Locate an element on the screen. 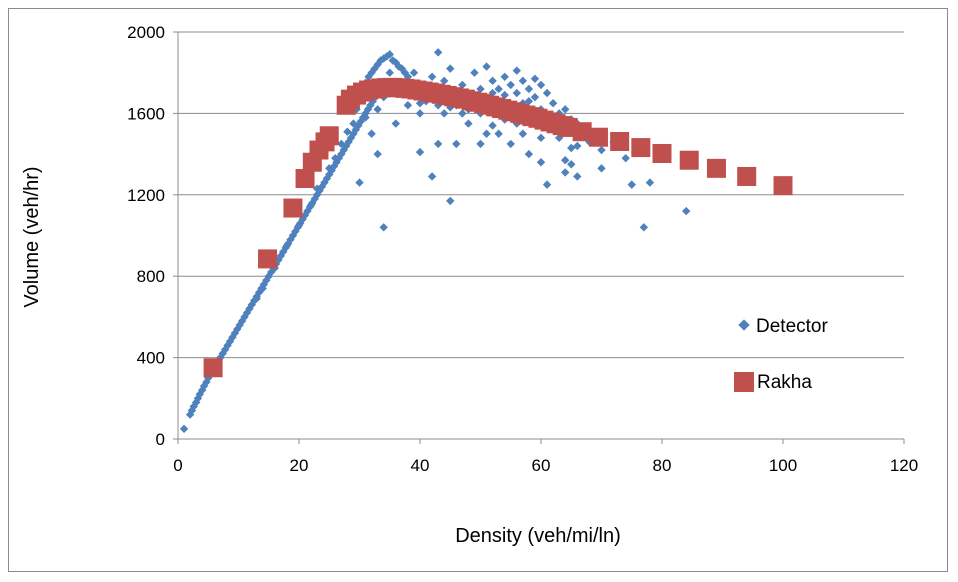 The image size is (958, 582). legend-detector-label: Detector is located at coordinates (792, 326).